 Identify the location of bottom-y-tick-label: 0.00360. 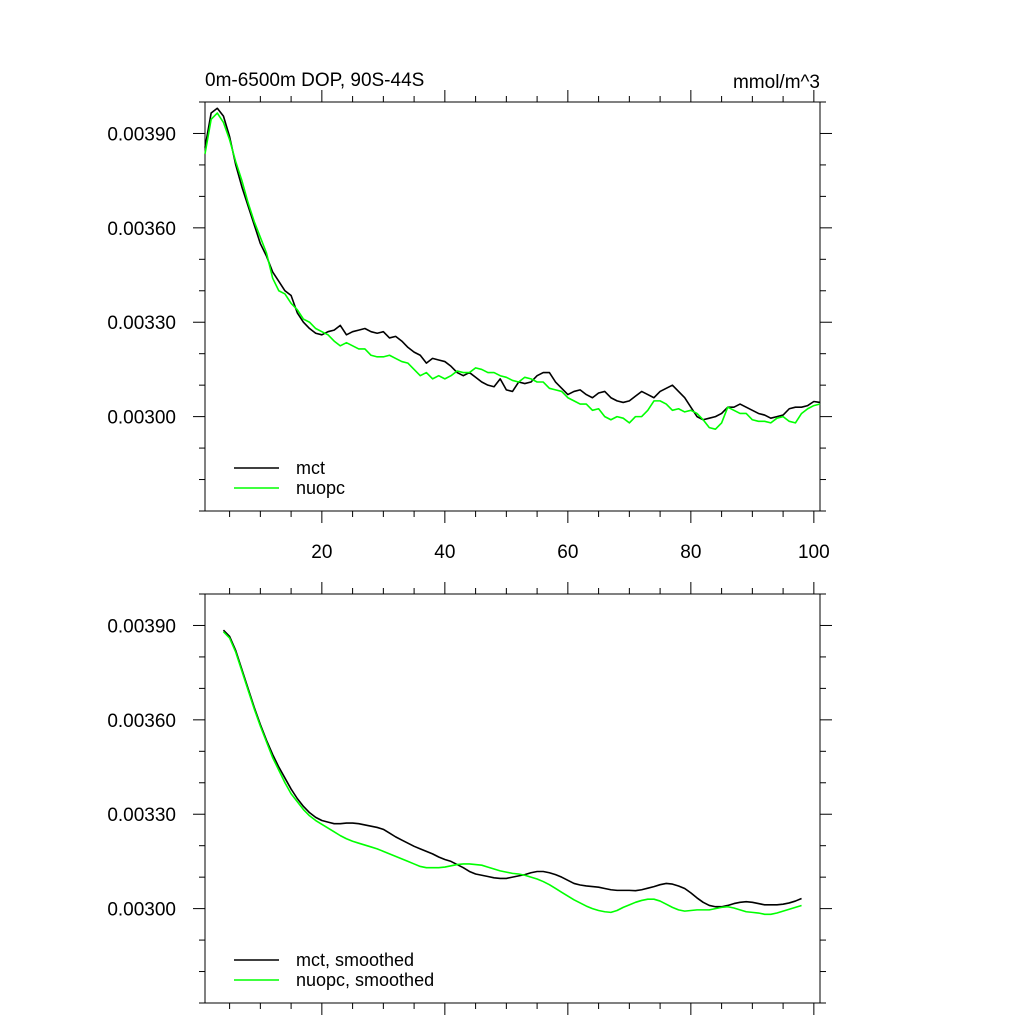
(141, 721).